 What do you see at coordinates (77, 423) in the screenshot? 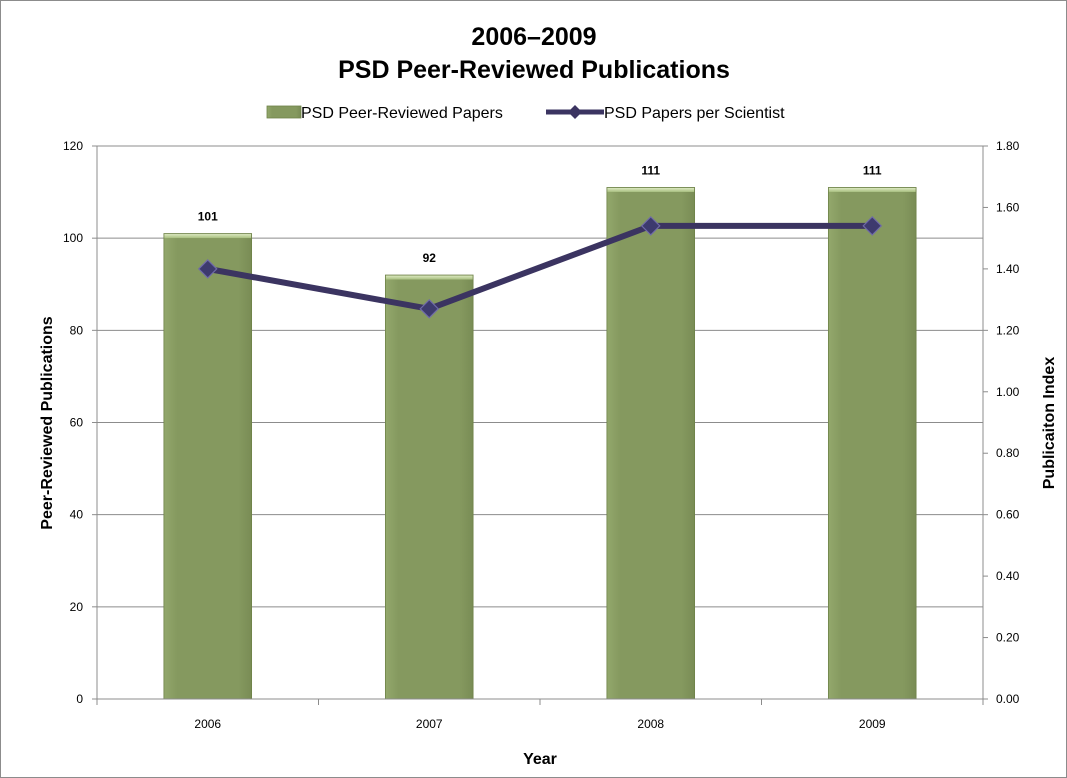
I see `y-tick-label: 60` at bounding box center [77, 423].